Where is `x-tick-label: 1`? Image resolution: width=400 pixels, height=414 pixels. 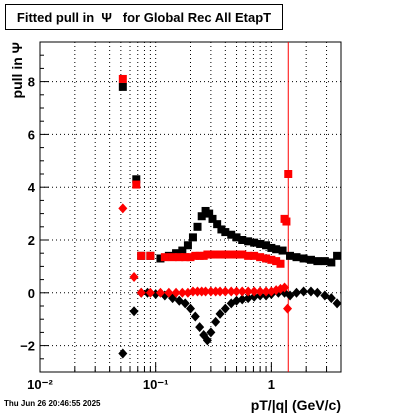
x-tick-label: 1 is located at coordinates (271, 384).